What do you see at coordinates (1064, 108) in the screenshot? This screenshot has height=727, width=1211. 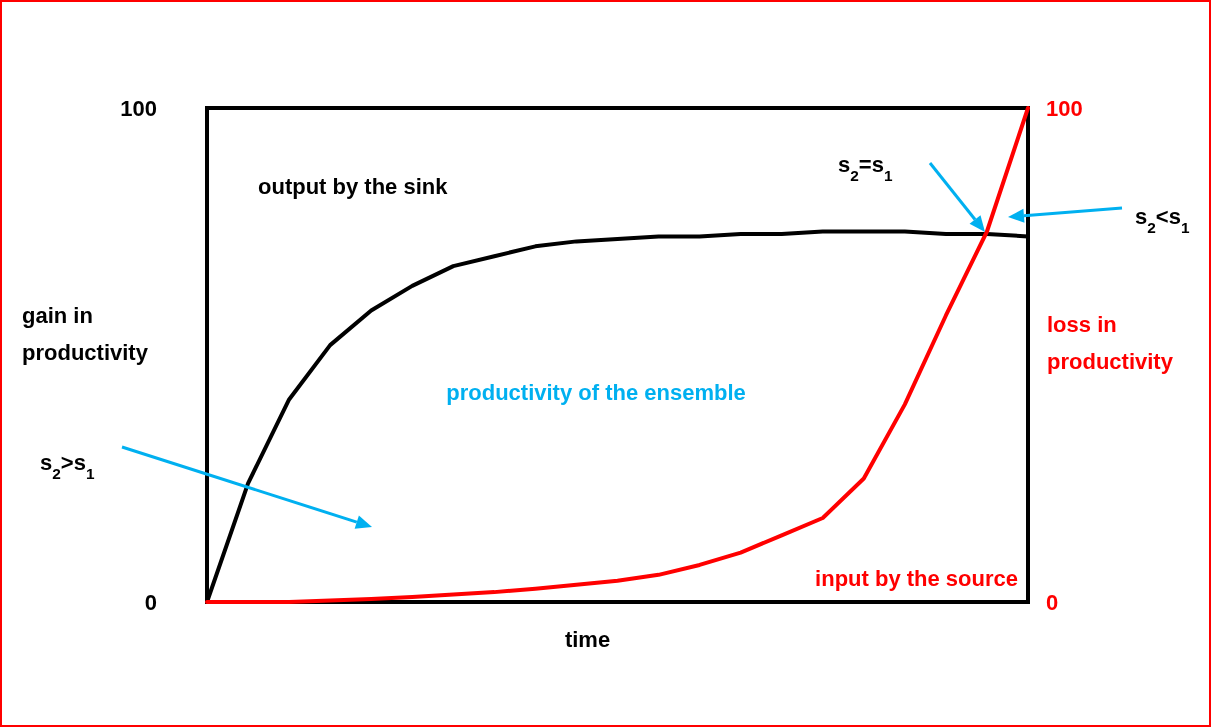 I see `y2-tick-label: 100` at bounding box center [1064, 108].